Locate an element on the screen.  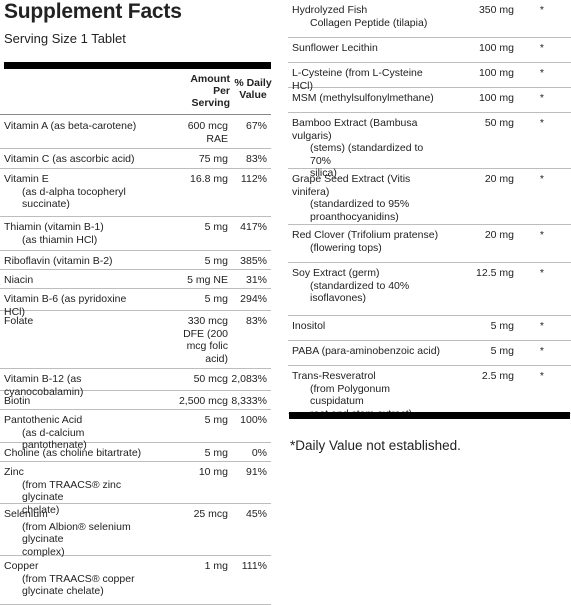
amount-per-serving: 75 mg is located at coordinates (213, 159).